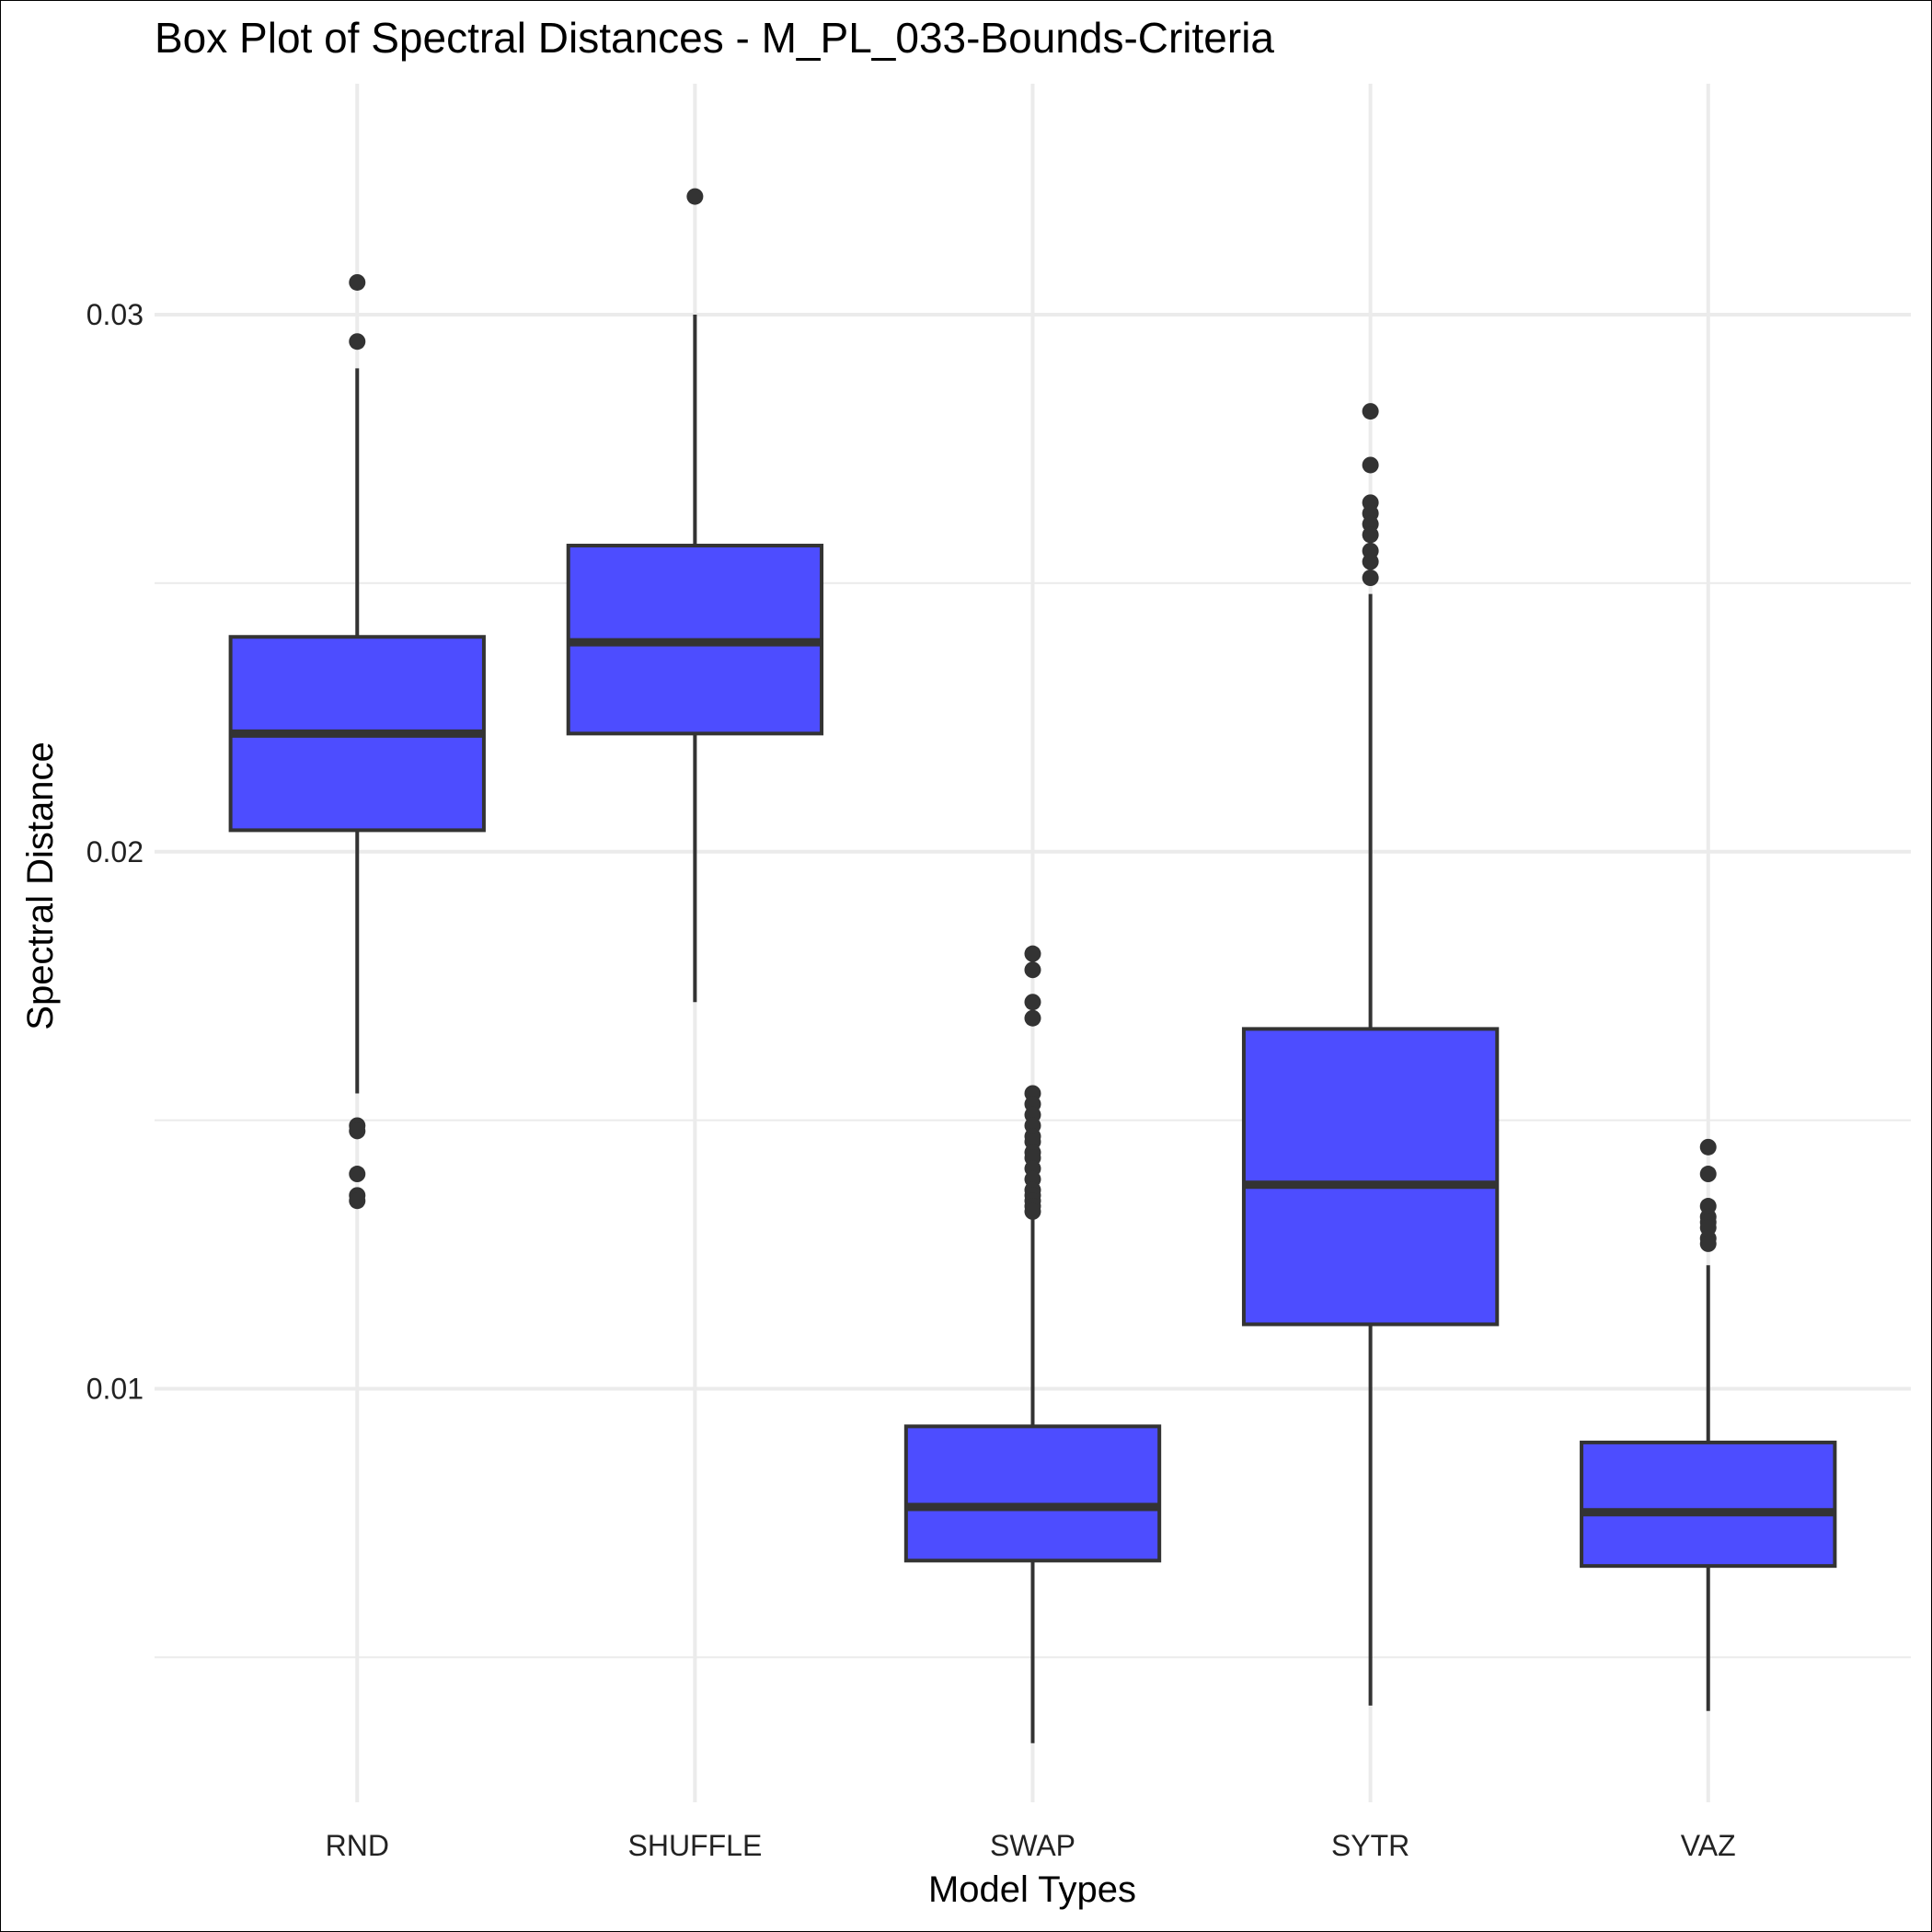  I want to click on x-tick-label: RND, so click(357, 1845).